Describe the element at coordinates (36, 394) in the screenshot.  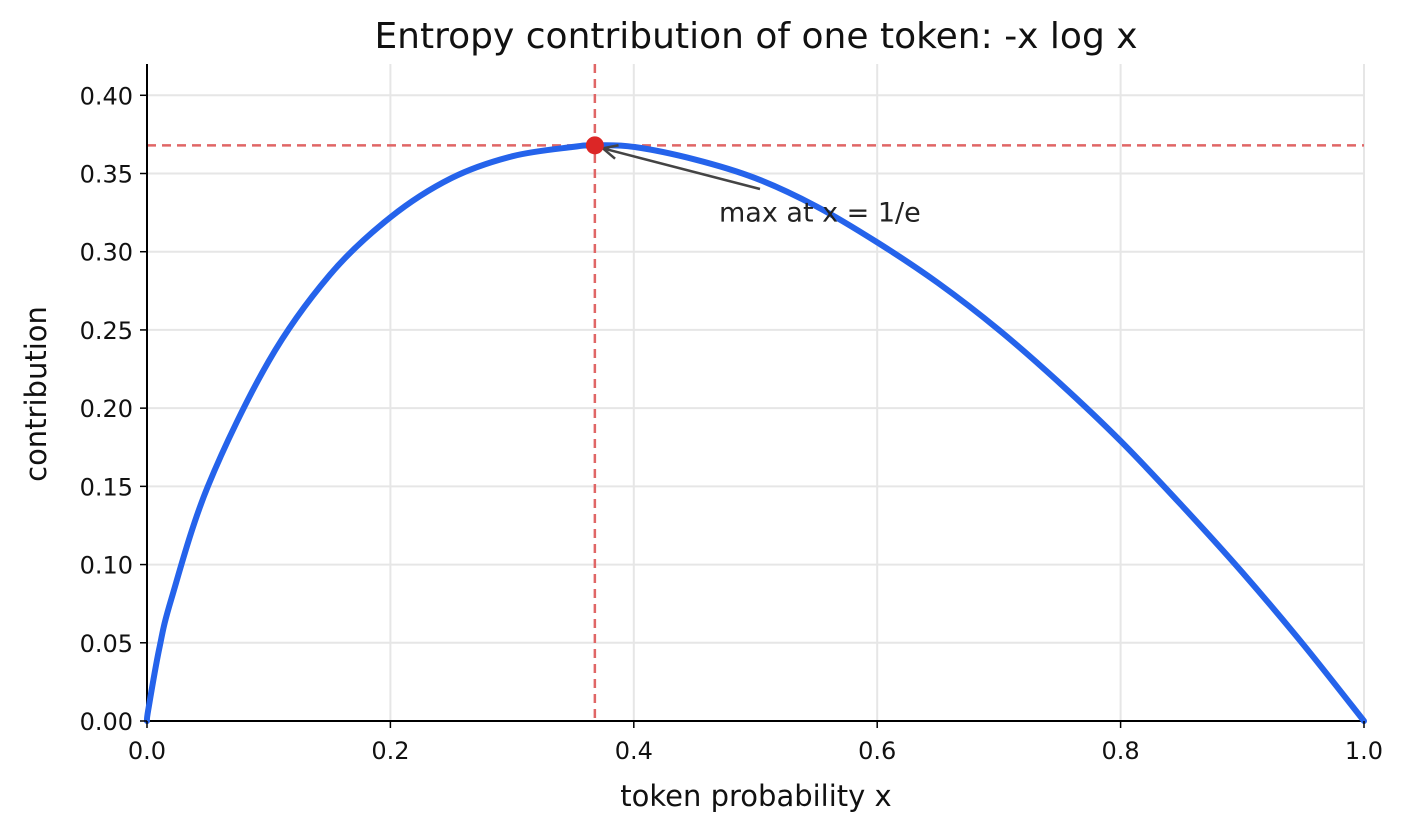
I see `y-axis-label: contribution` at that location.